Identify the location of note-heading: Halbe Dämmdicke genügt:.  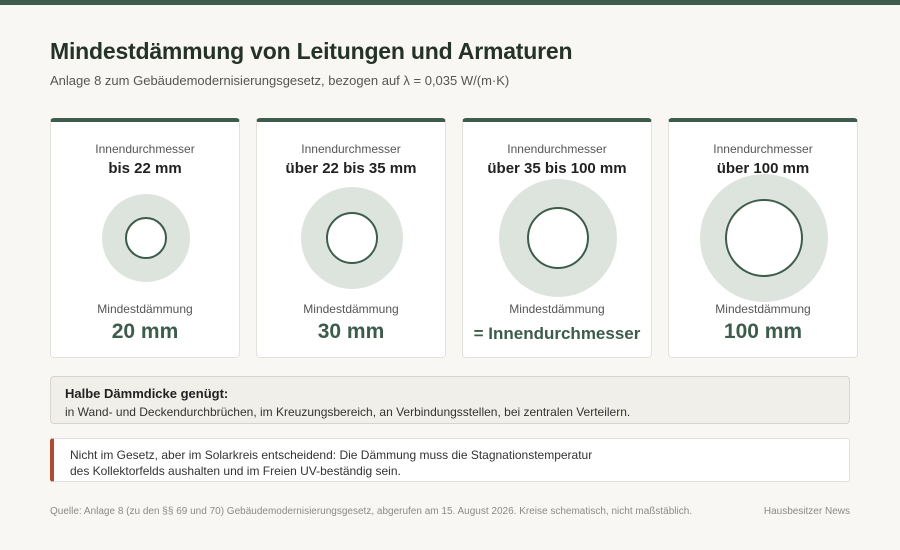
(147, 393).